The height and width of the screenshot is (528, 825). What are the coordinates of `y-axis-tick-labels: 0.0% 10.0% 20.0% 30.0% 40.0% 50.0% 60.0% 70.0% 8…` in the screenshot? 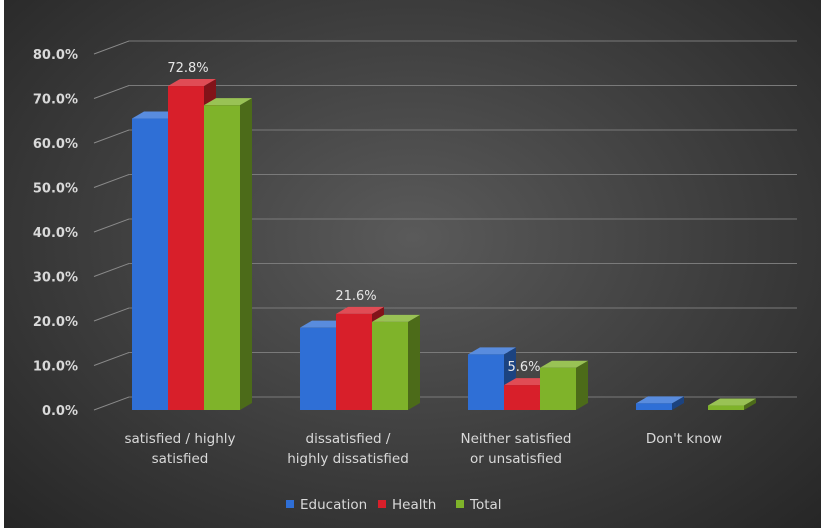 It's located at (55, 233).